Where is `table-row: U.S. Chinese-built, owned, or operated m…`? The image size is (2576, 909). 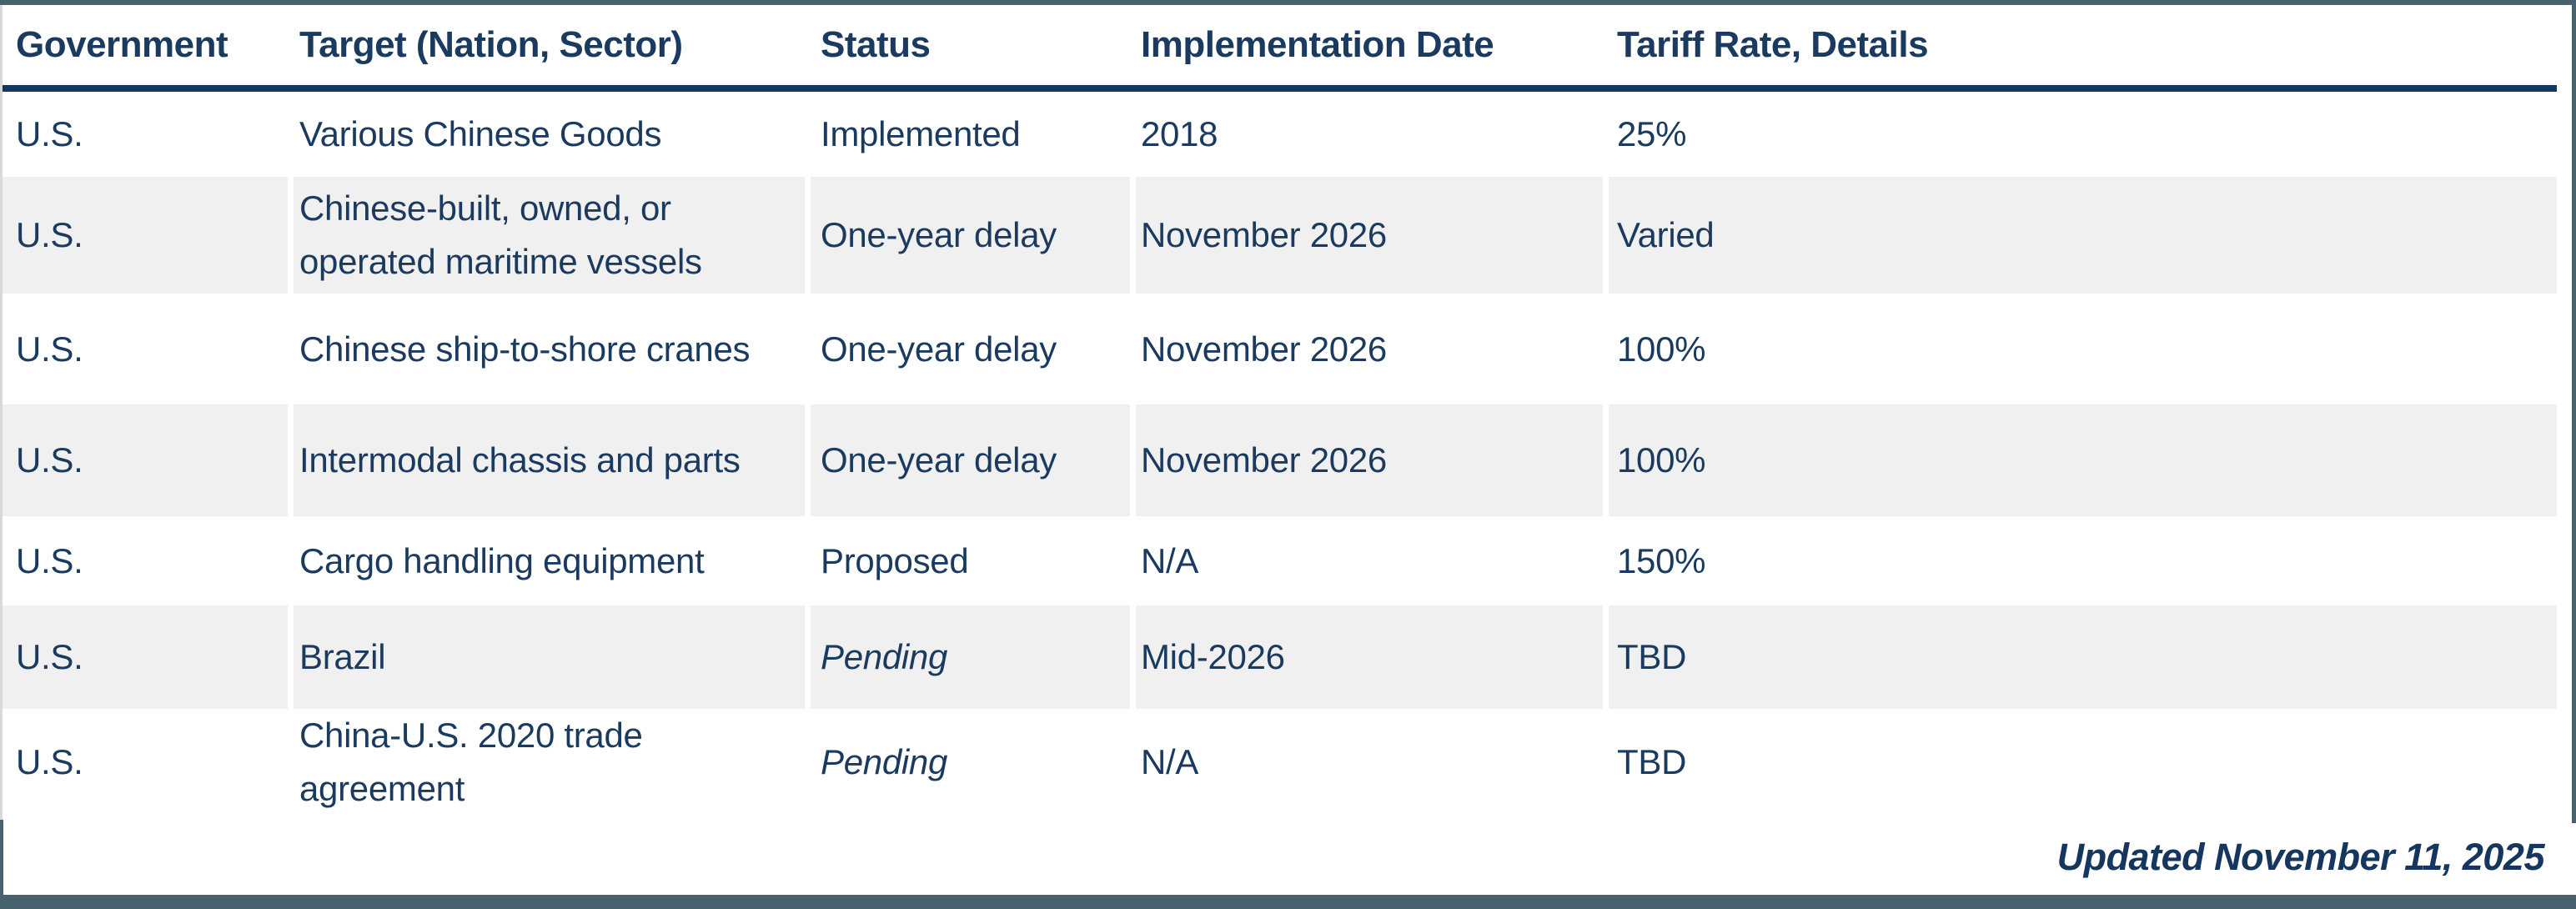
table-row: U.S. Chinese-built, owned, or operated m… is located at coordinates (1280, 235).